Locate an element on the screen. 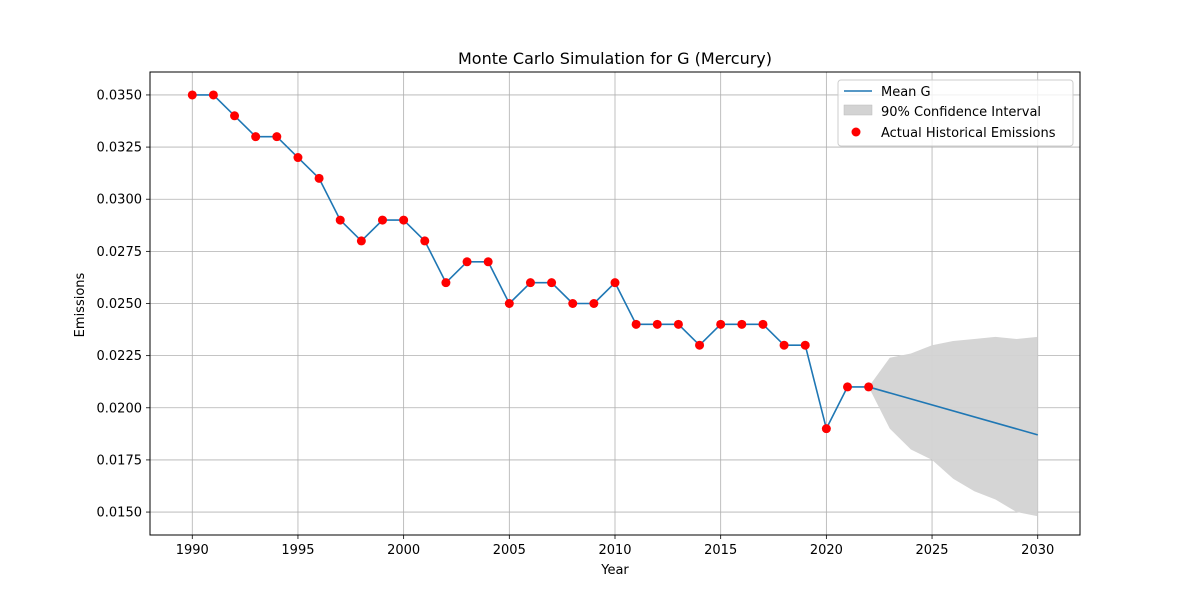 The width and height of the screenshot is (1200, 600). legend-label-mean: Mean G is located at coordinates (906, 92).